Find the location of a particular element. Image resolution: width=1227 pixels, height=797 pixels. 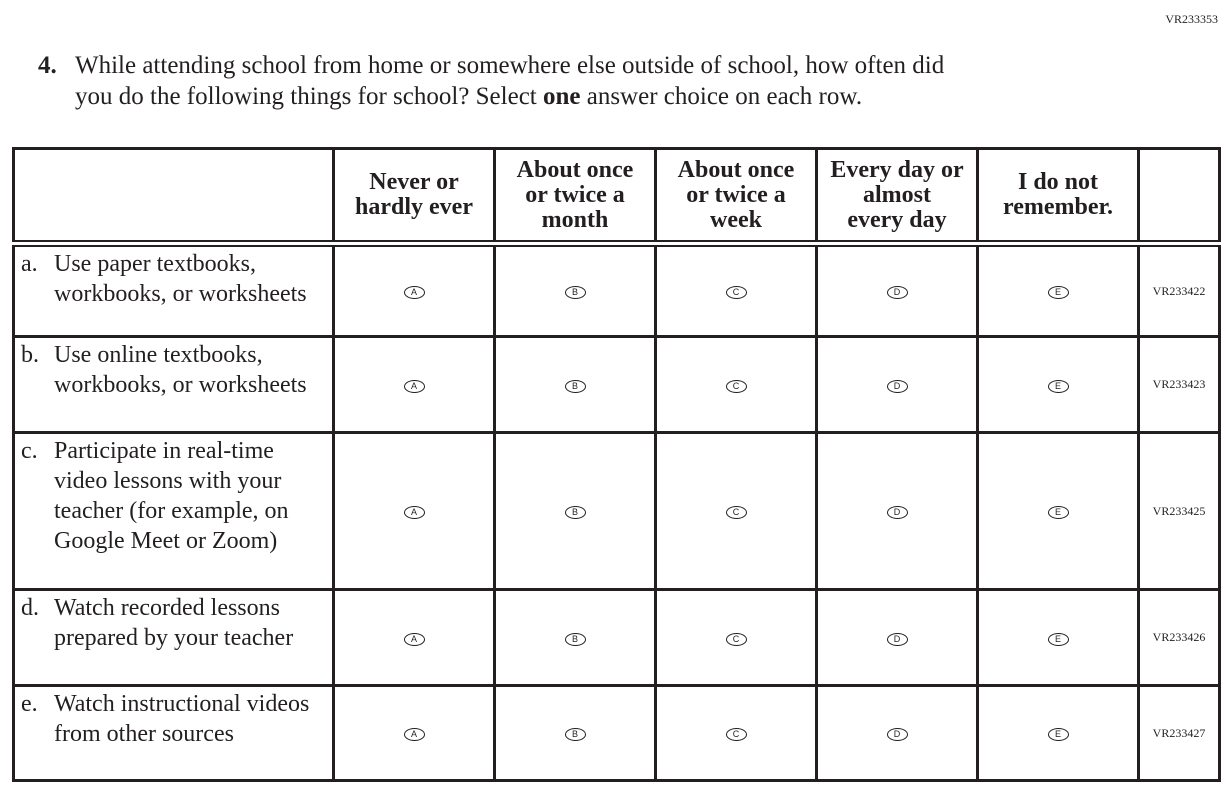

row-code: VR233423 is located at coordinates (1179, 384).